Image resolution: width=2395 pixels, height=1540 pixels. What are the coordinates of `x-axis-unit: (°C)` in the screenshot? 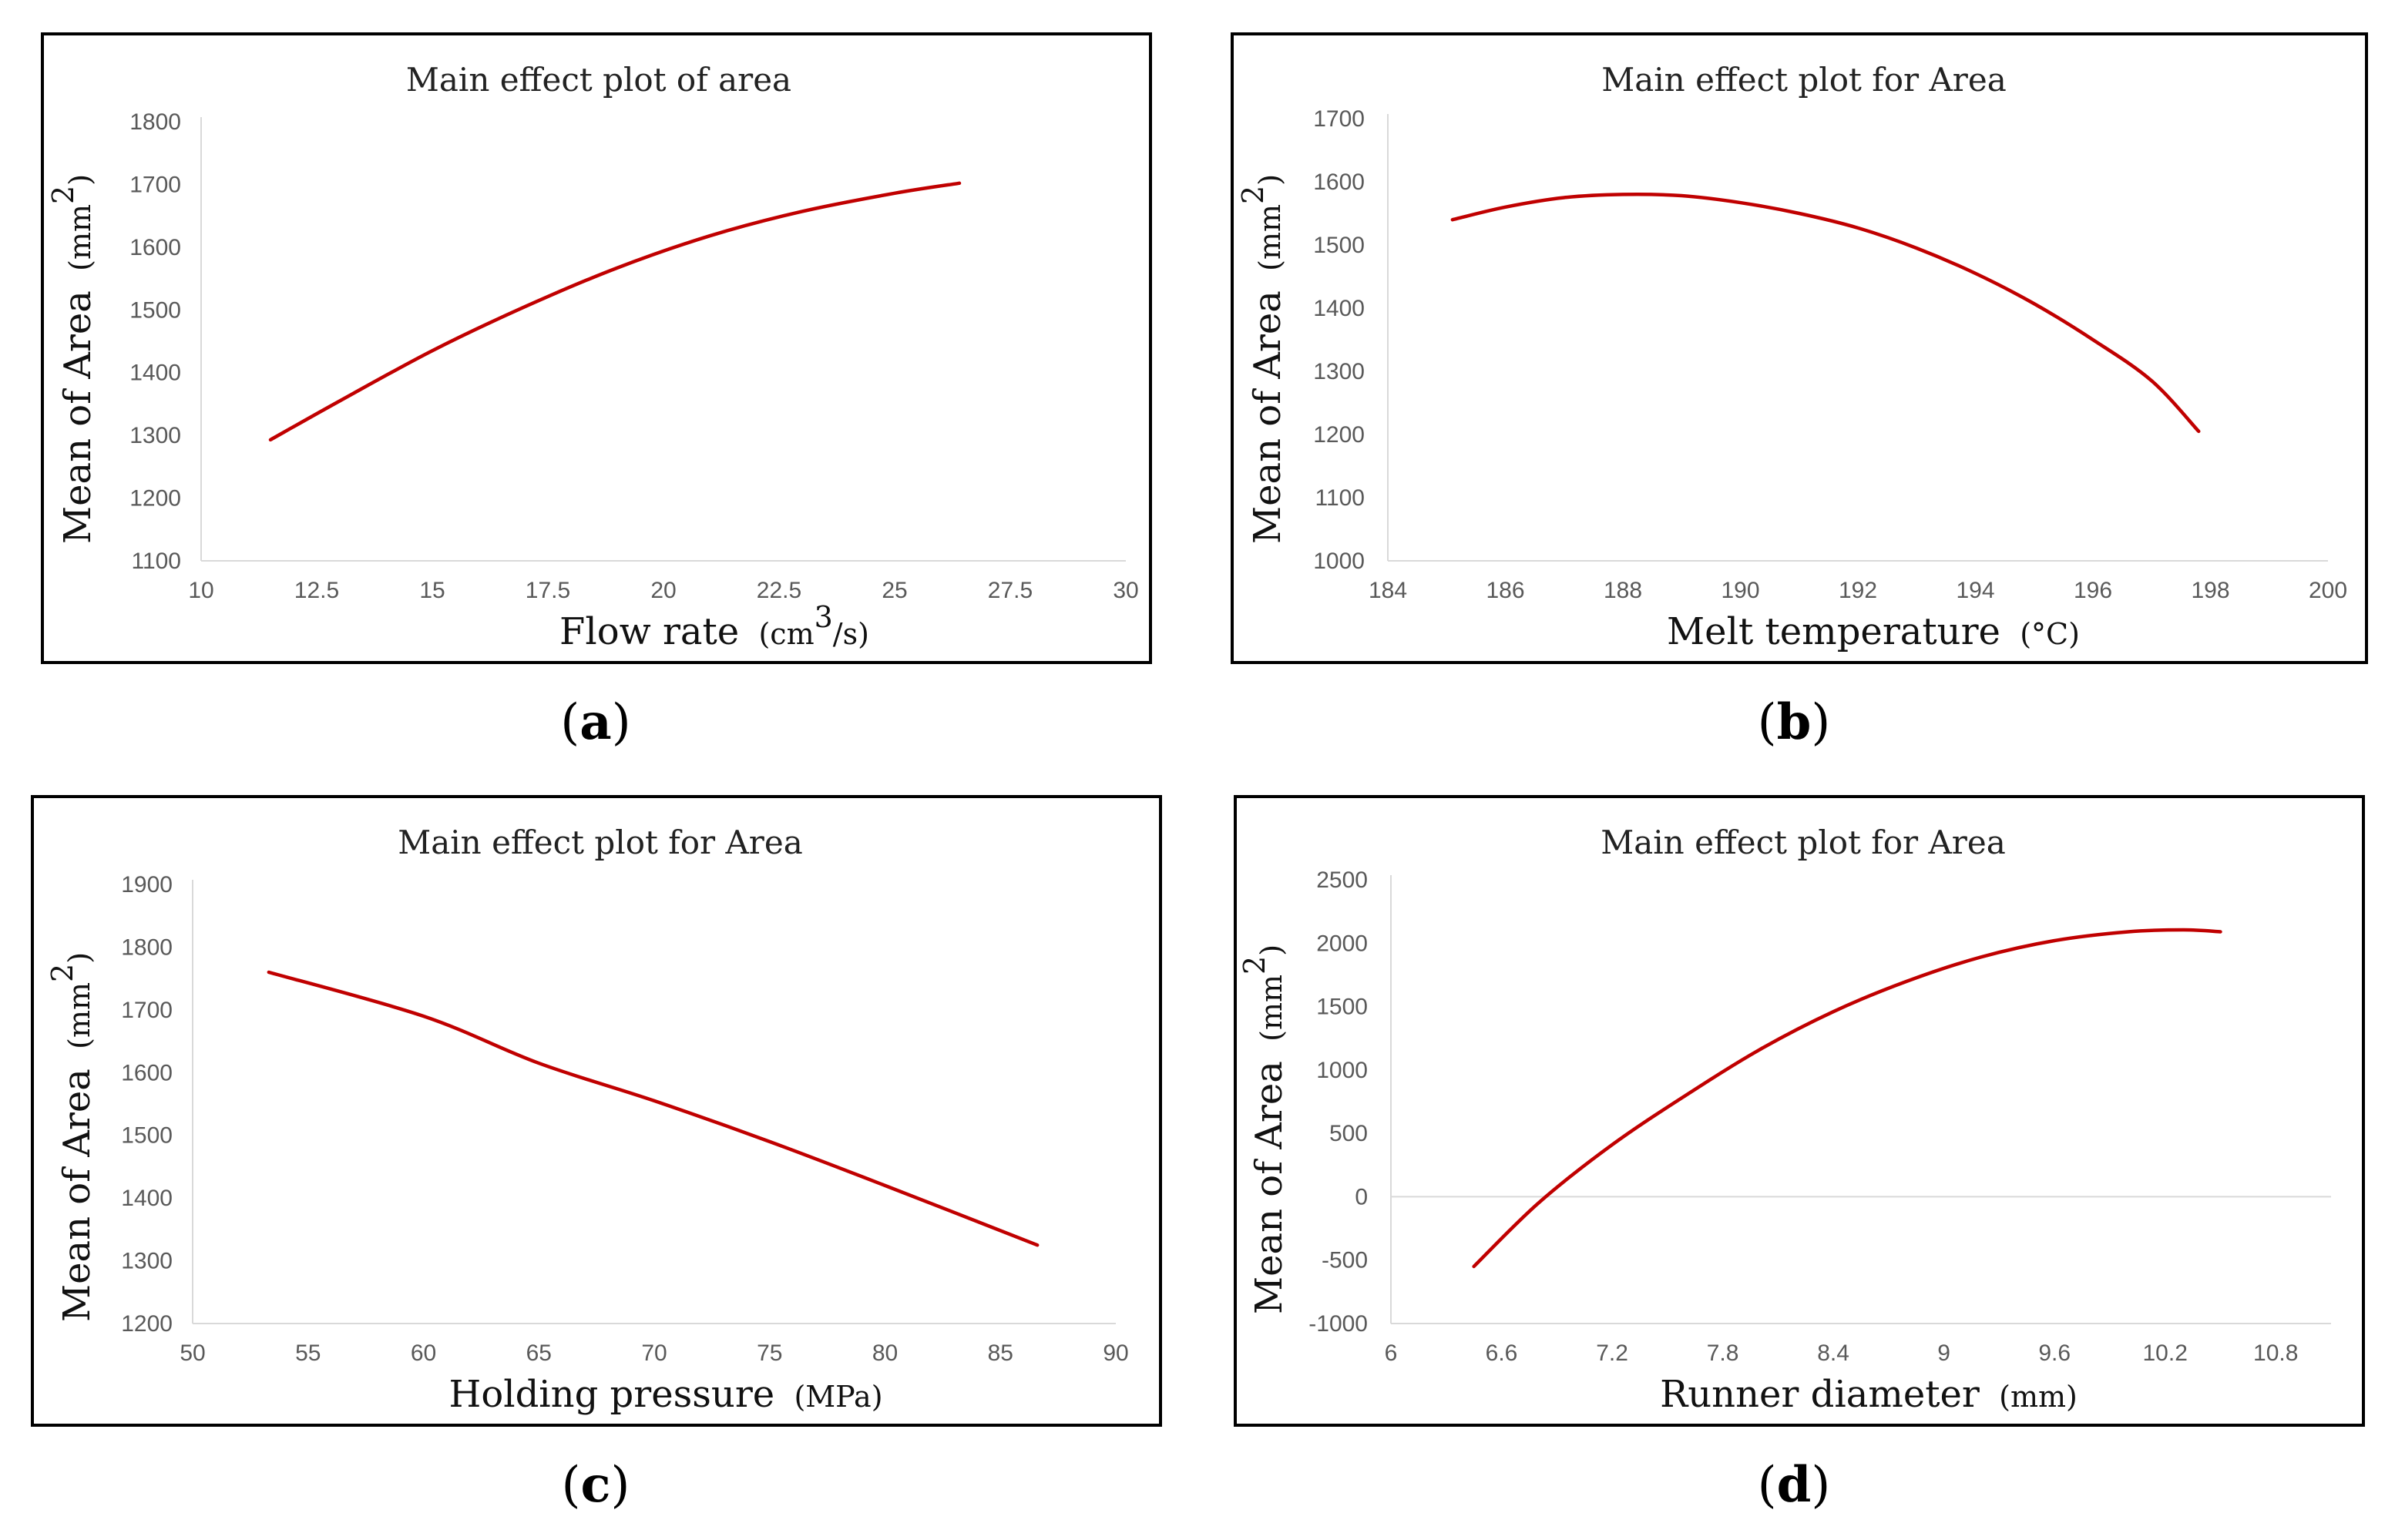 It's located at (2050, 634).